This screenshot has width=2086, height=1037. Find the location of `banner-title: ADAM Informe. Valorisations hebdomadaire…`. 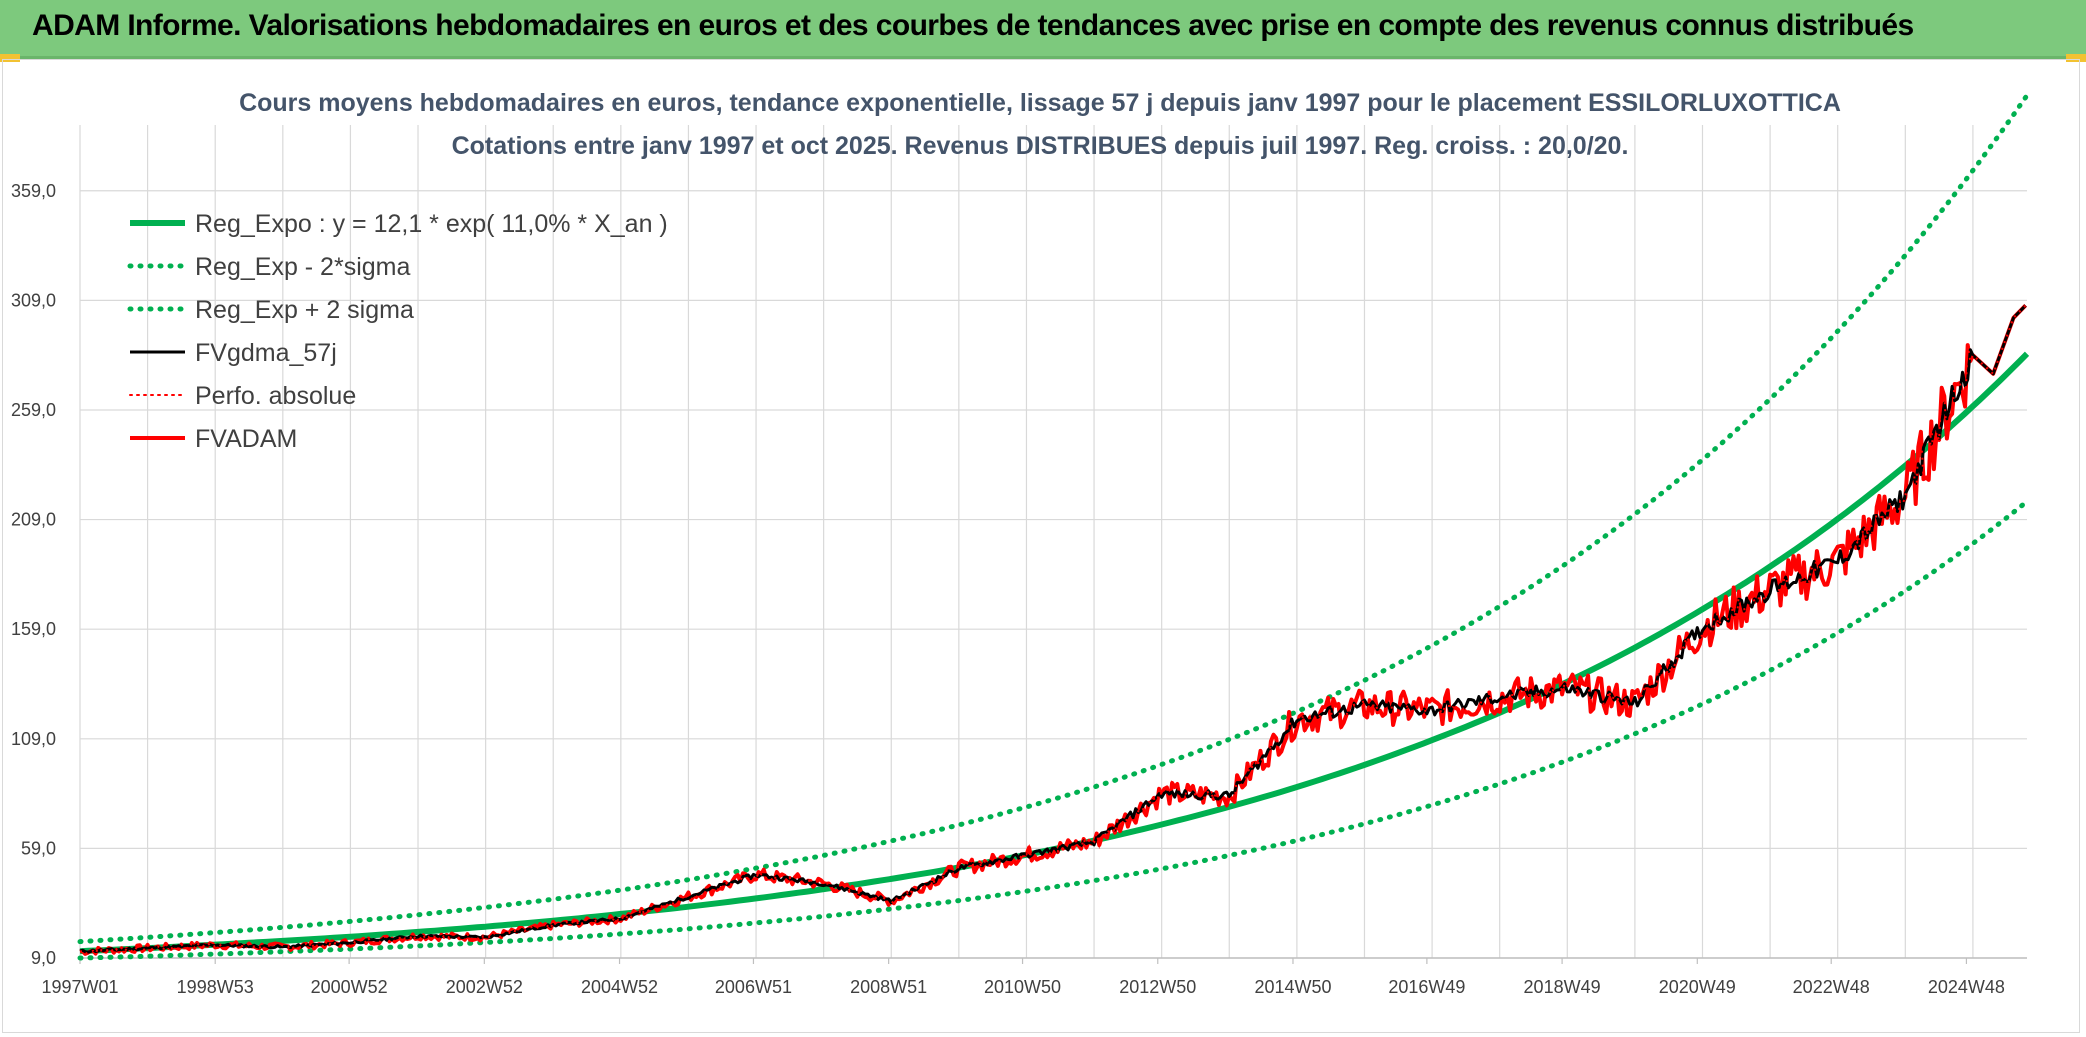

banner-title: ADAM Informe. Valorisations hebdomadaire… is located at coordinates (973, 25).